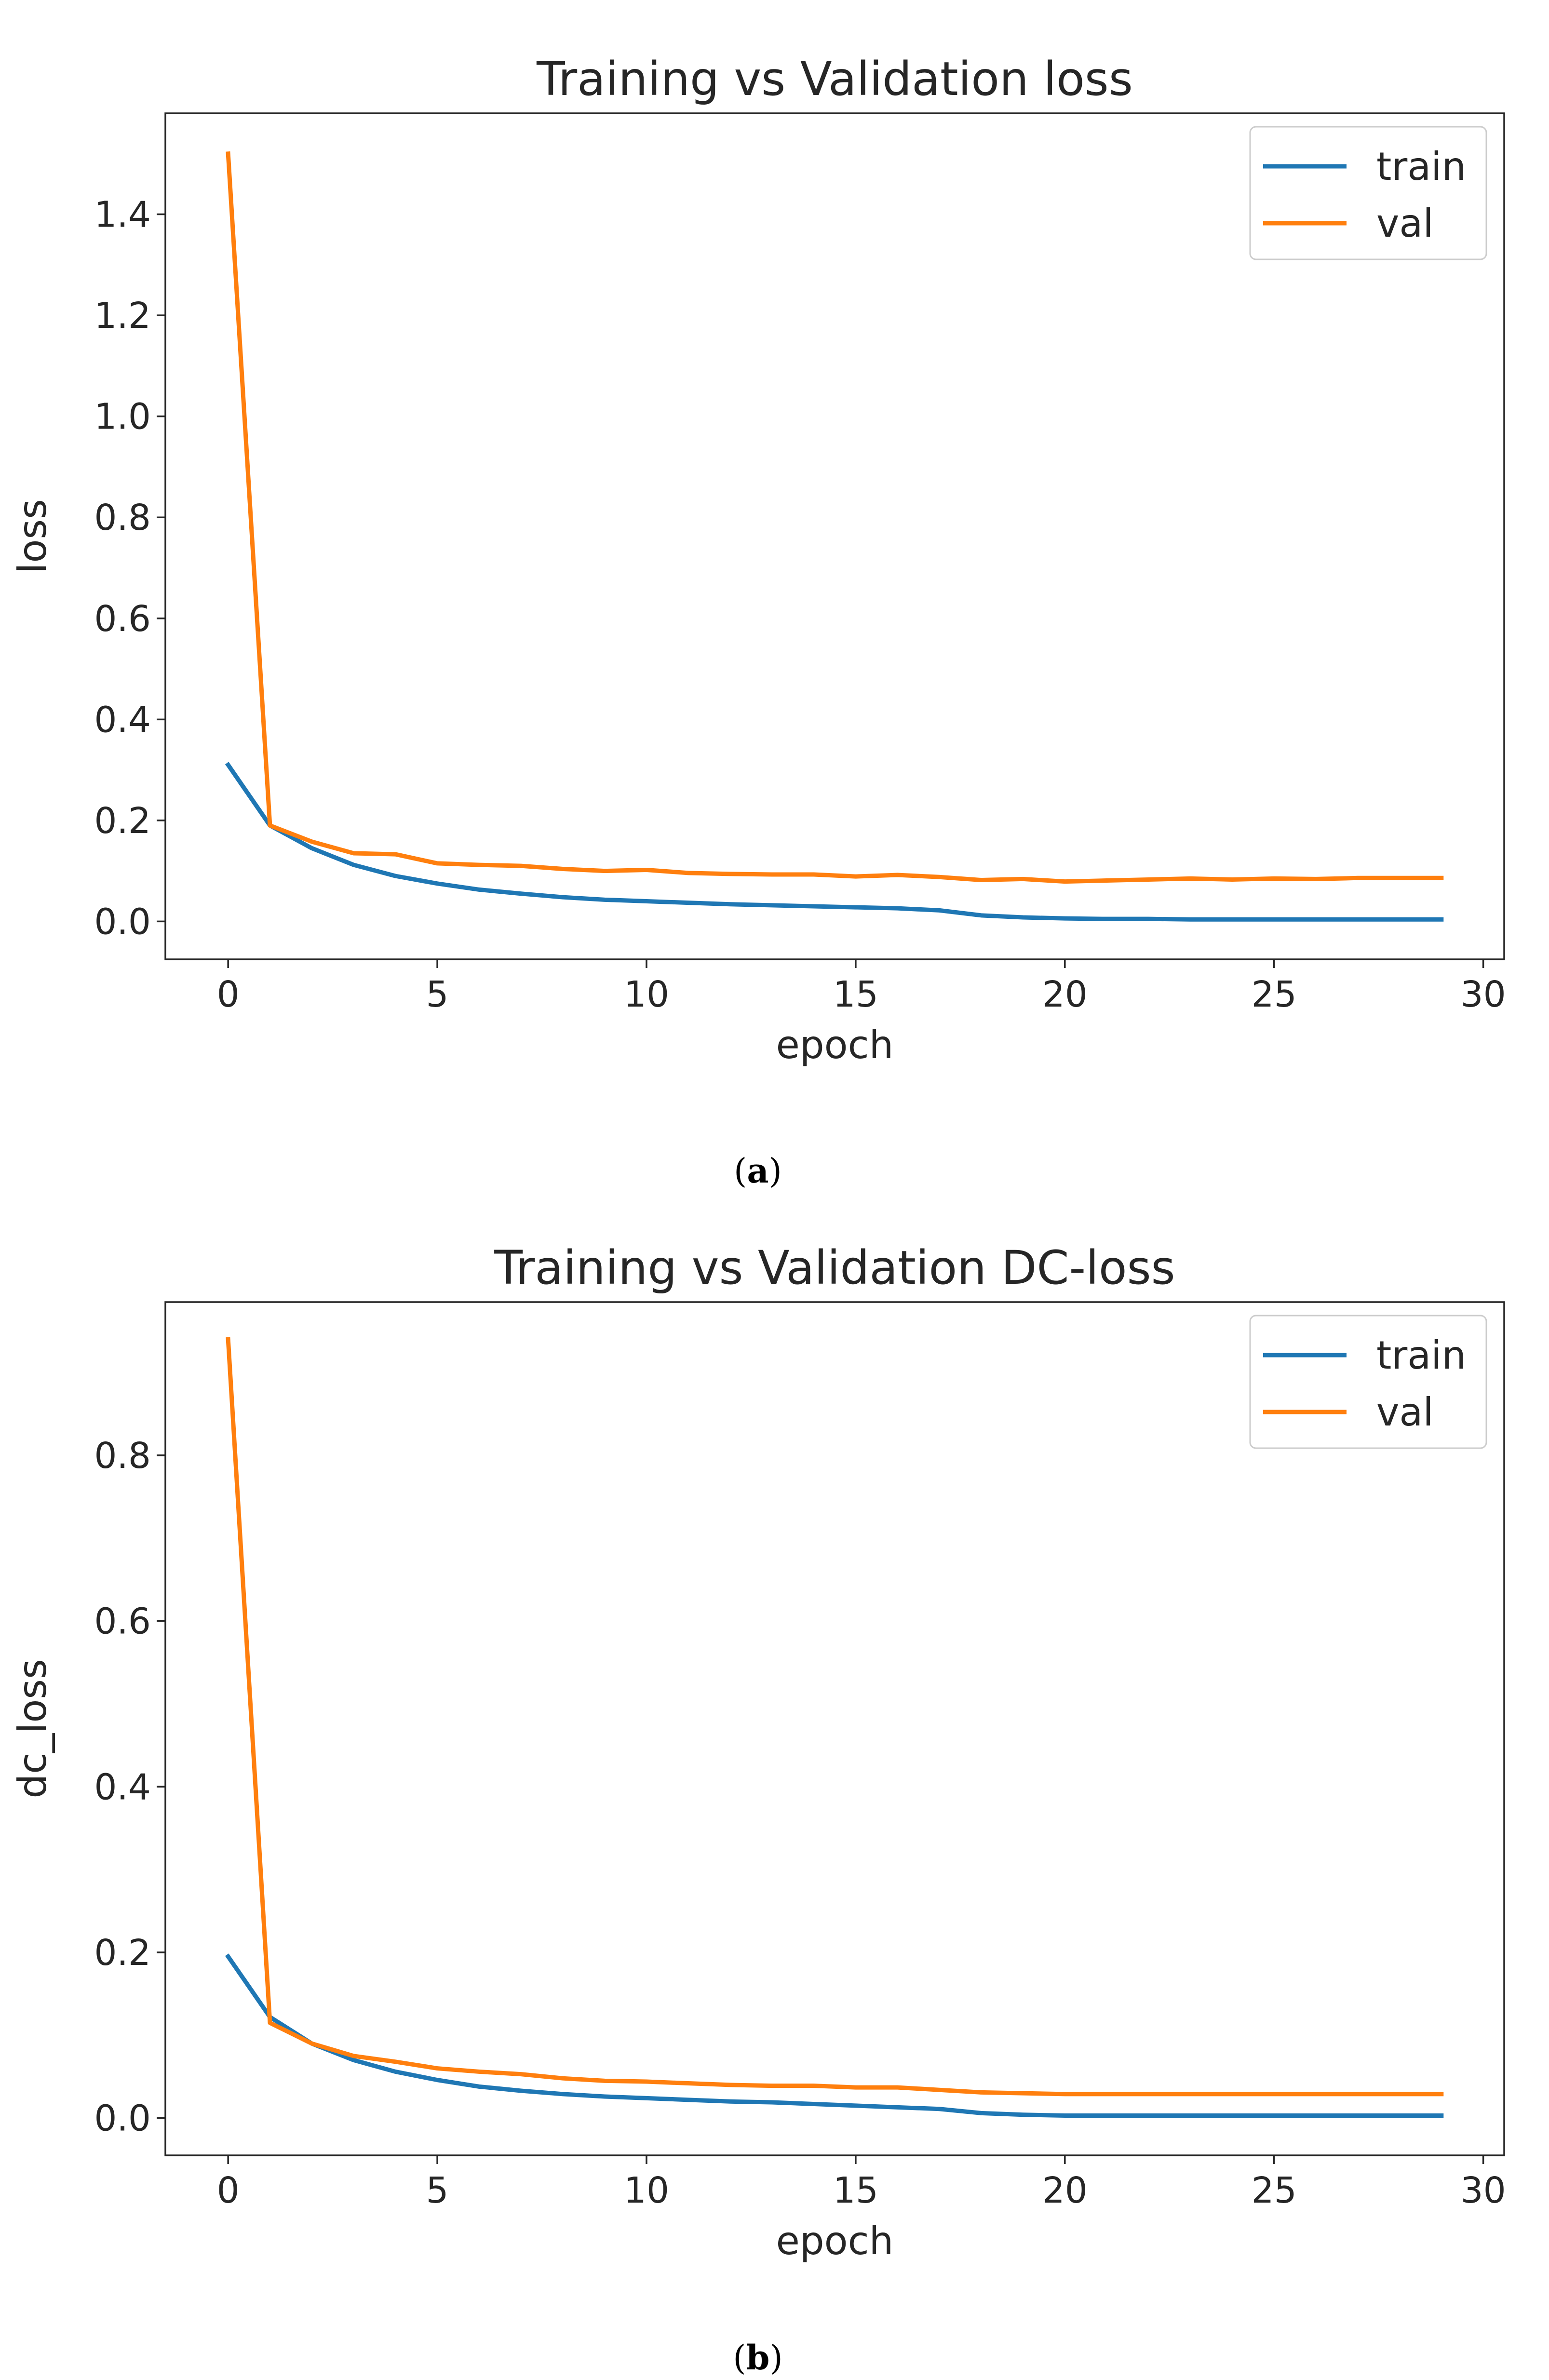  What do you see at coordinates (740, 1171) in the screenshot?
I see `caption-a-open: (` at bounding box center [740, 1171].